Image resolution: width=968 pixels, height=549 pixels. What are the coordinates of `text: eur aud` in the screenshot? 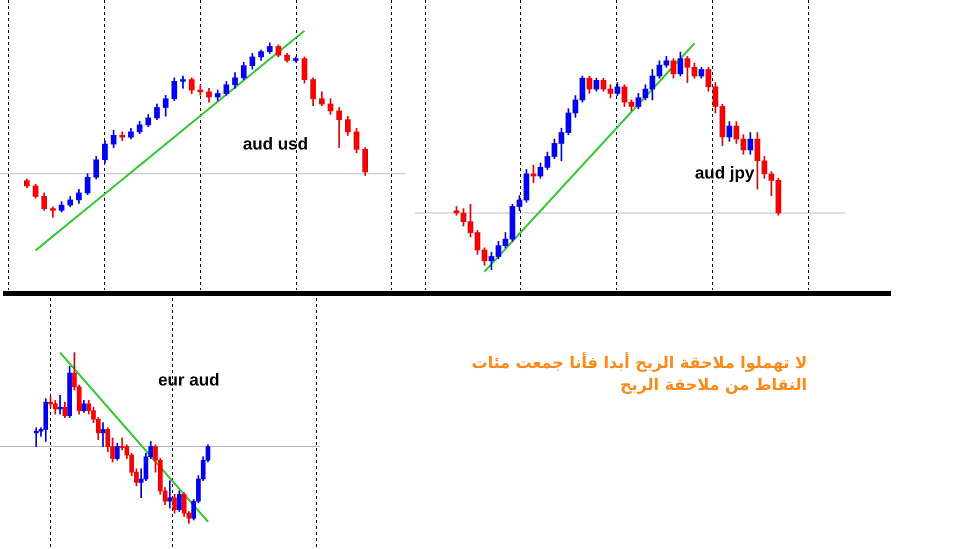 It's located at (189, 380).